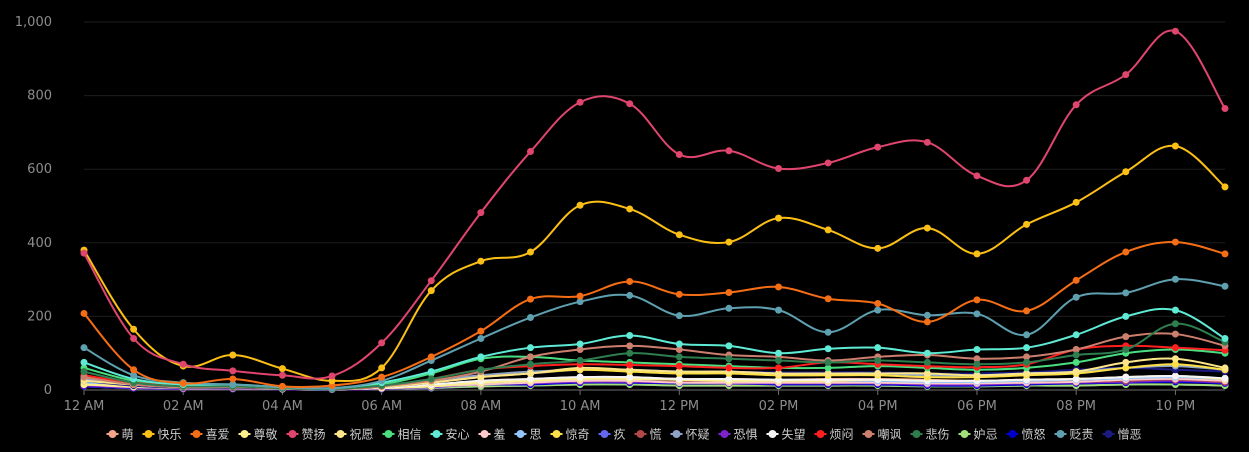  What do you see at coordinates (882, 435) in the screenshot?
I see `legend-item: 嘲讽` at bounding box center [882, 435].